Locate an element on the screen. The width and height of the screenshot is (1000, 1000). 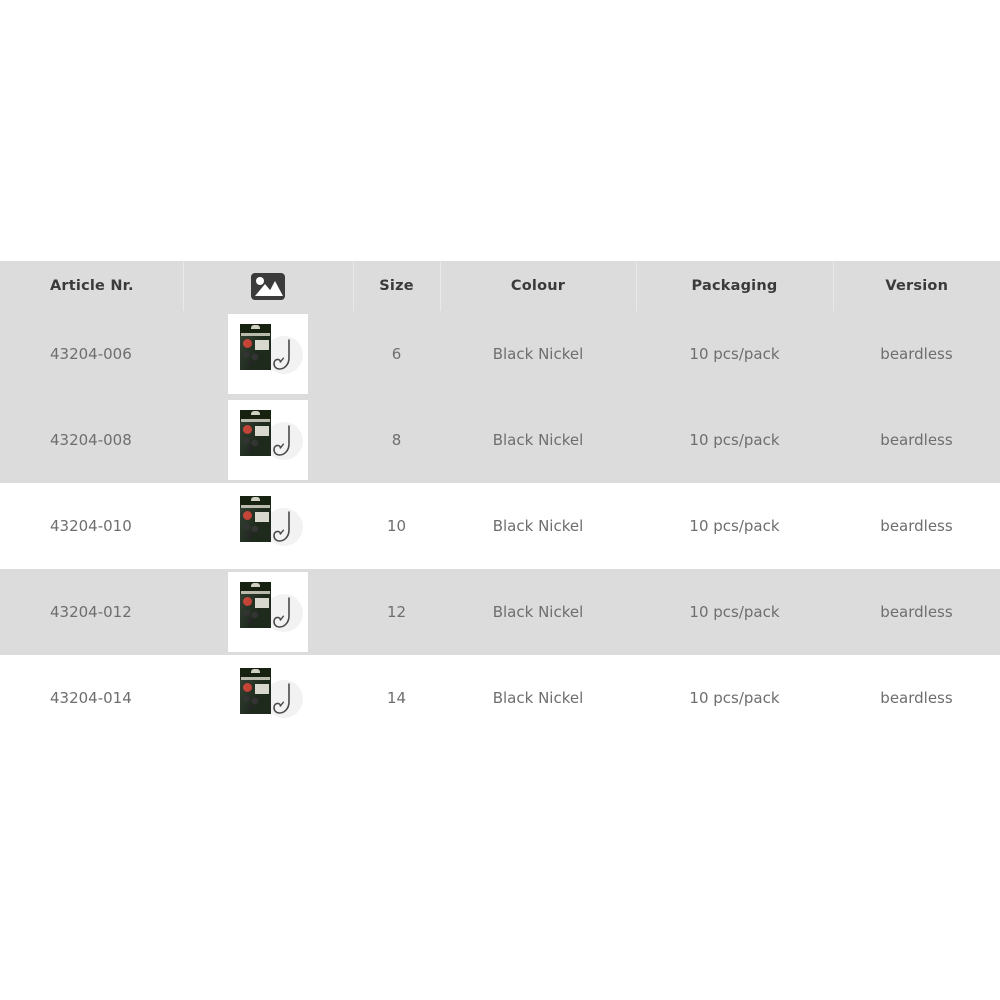
cell-size: 8 is located at coordinates (396, 440).